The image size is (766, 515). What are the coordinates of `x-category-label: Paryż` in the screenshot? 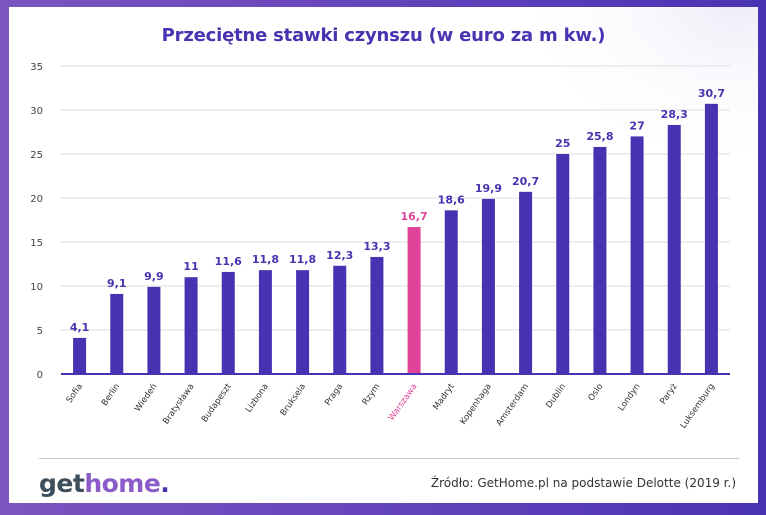 It's located at (669, 394).